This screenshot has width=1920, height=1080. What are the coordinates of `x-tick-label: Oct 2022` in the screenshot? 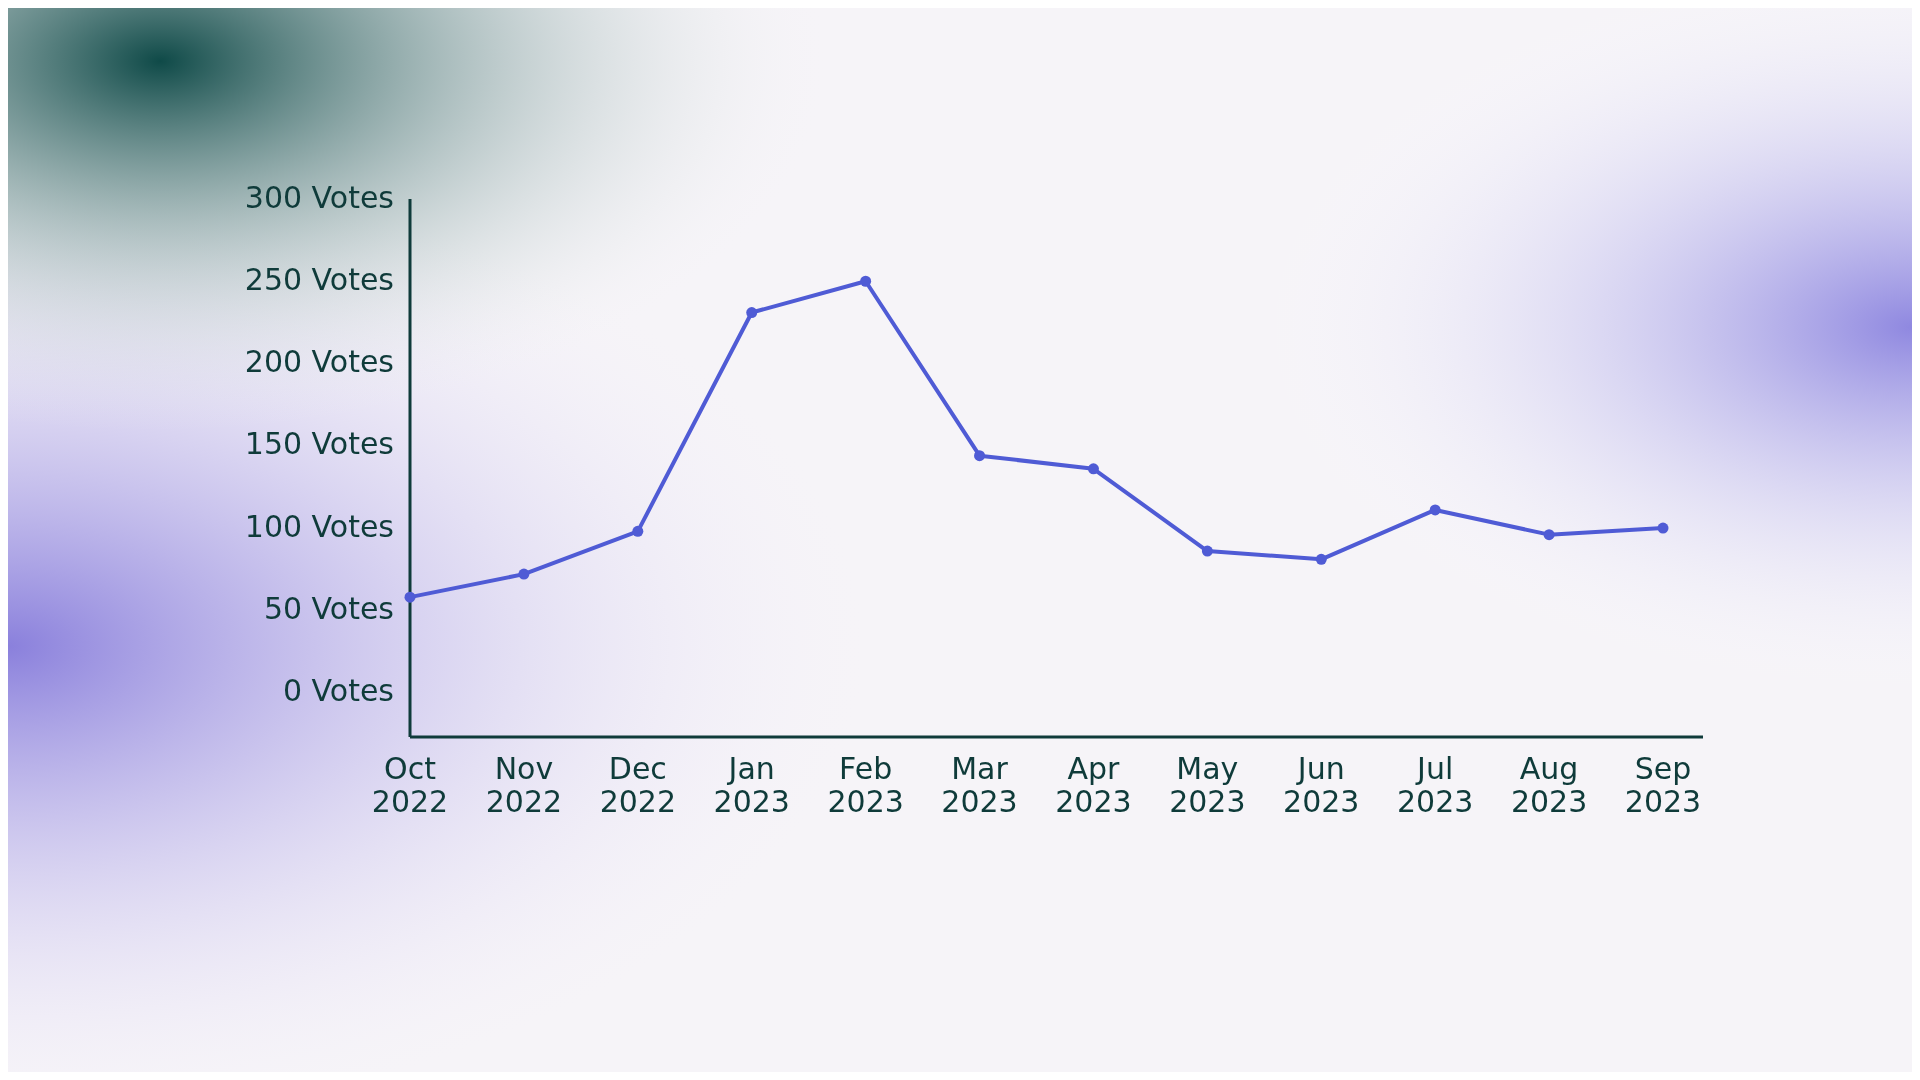 It's located at (410, 785).